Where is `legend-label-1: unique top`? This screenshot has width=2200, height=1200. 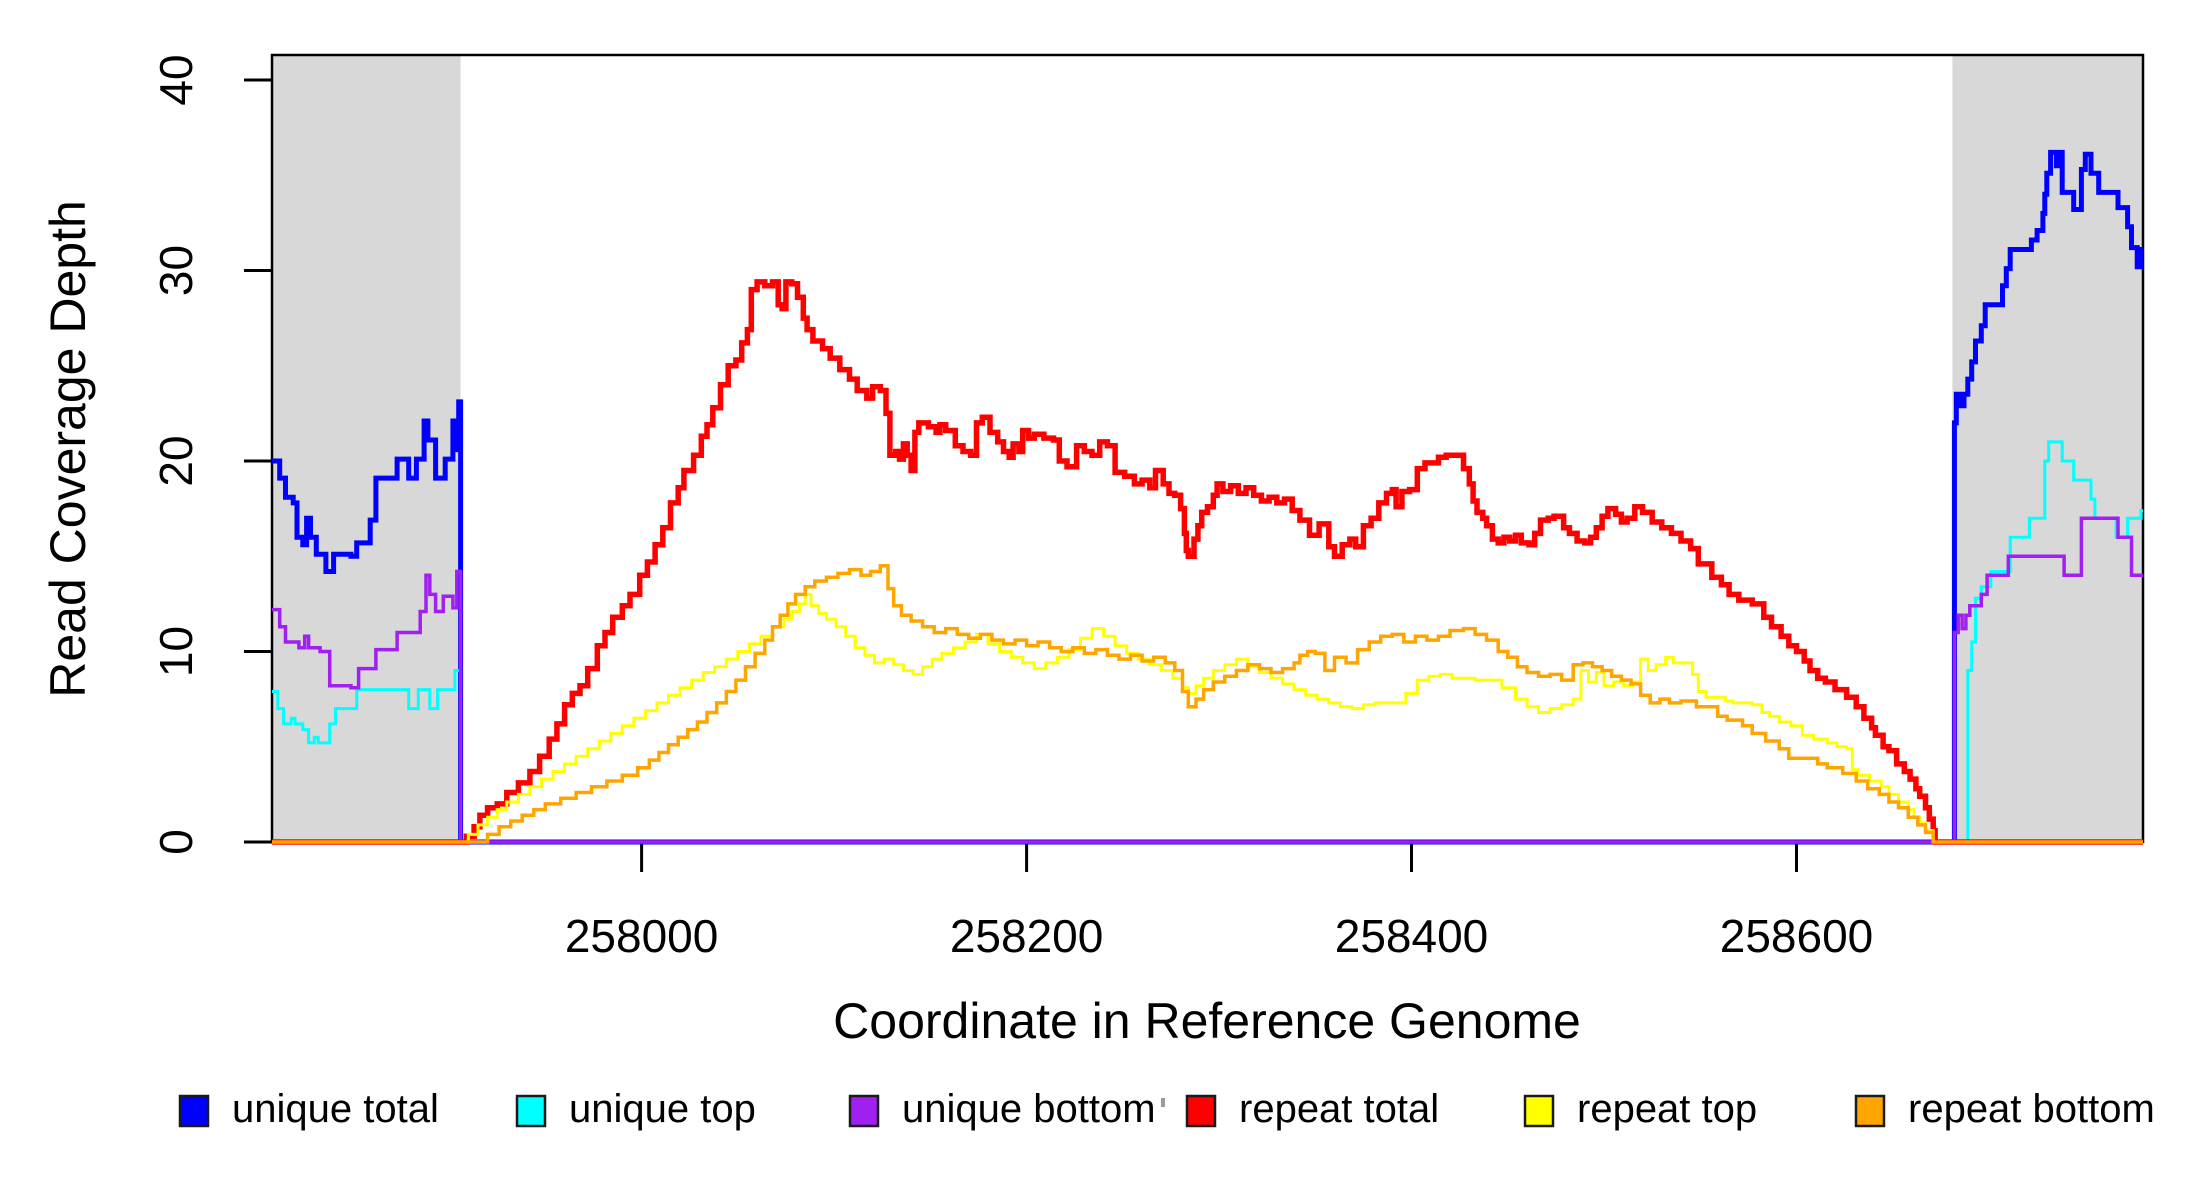
legend-label-1: unique top is located at coordinates (662, 1109).